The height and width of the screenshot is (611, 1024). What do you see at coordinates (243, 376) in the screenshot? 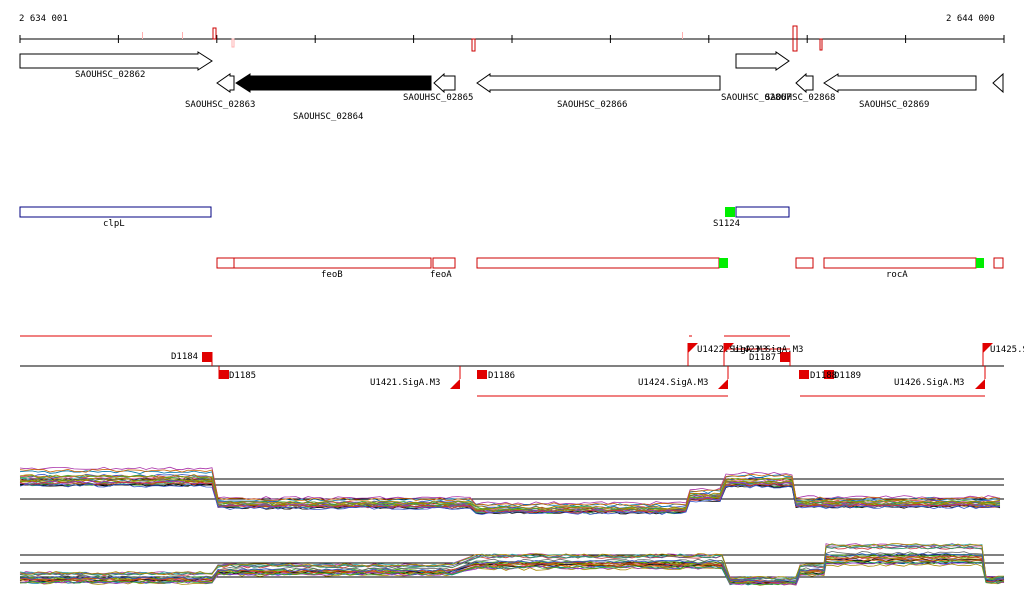
I see `feature-label-d1185: D1185` at bounding box center [243, 376].